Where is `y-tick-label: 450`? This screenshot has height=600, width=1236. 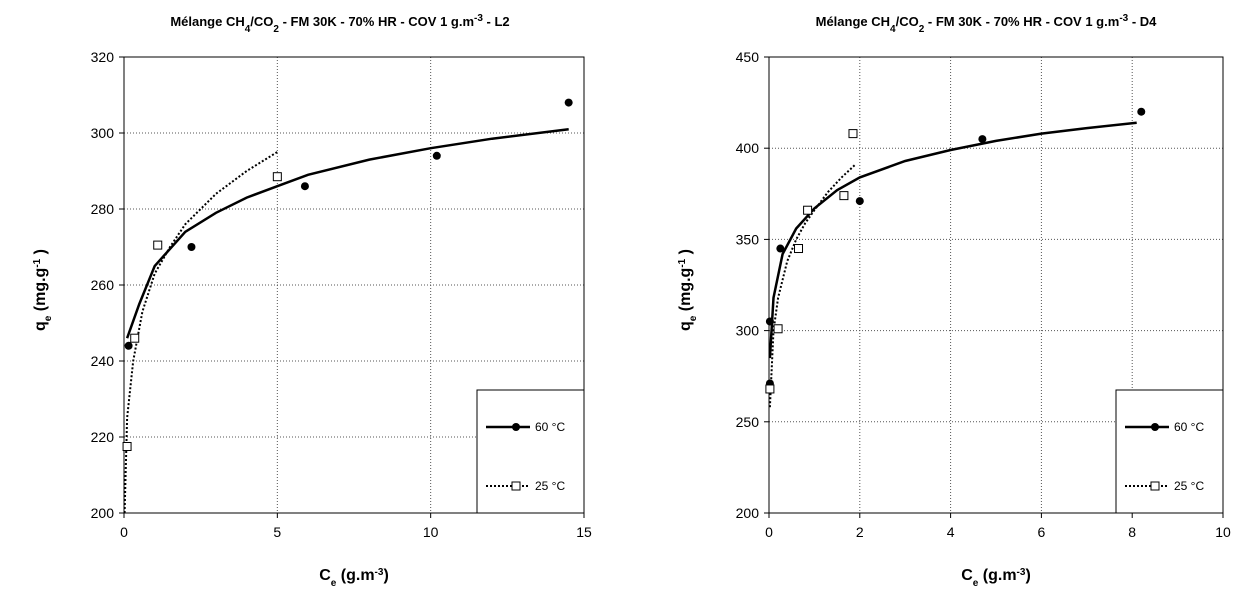 y-tick-label: 450 is located at coordinates (748, 57).